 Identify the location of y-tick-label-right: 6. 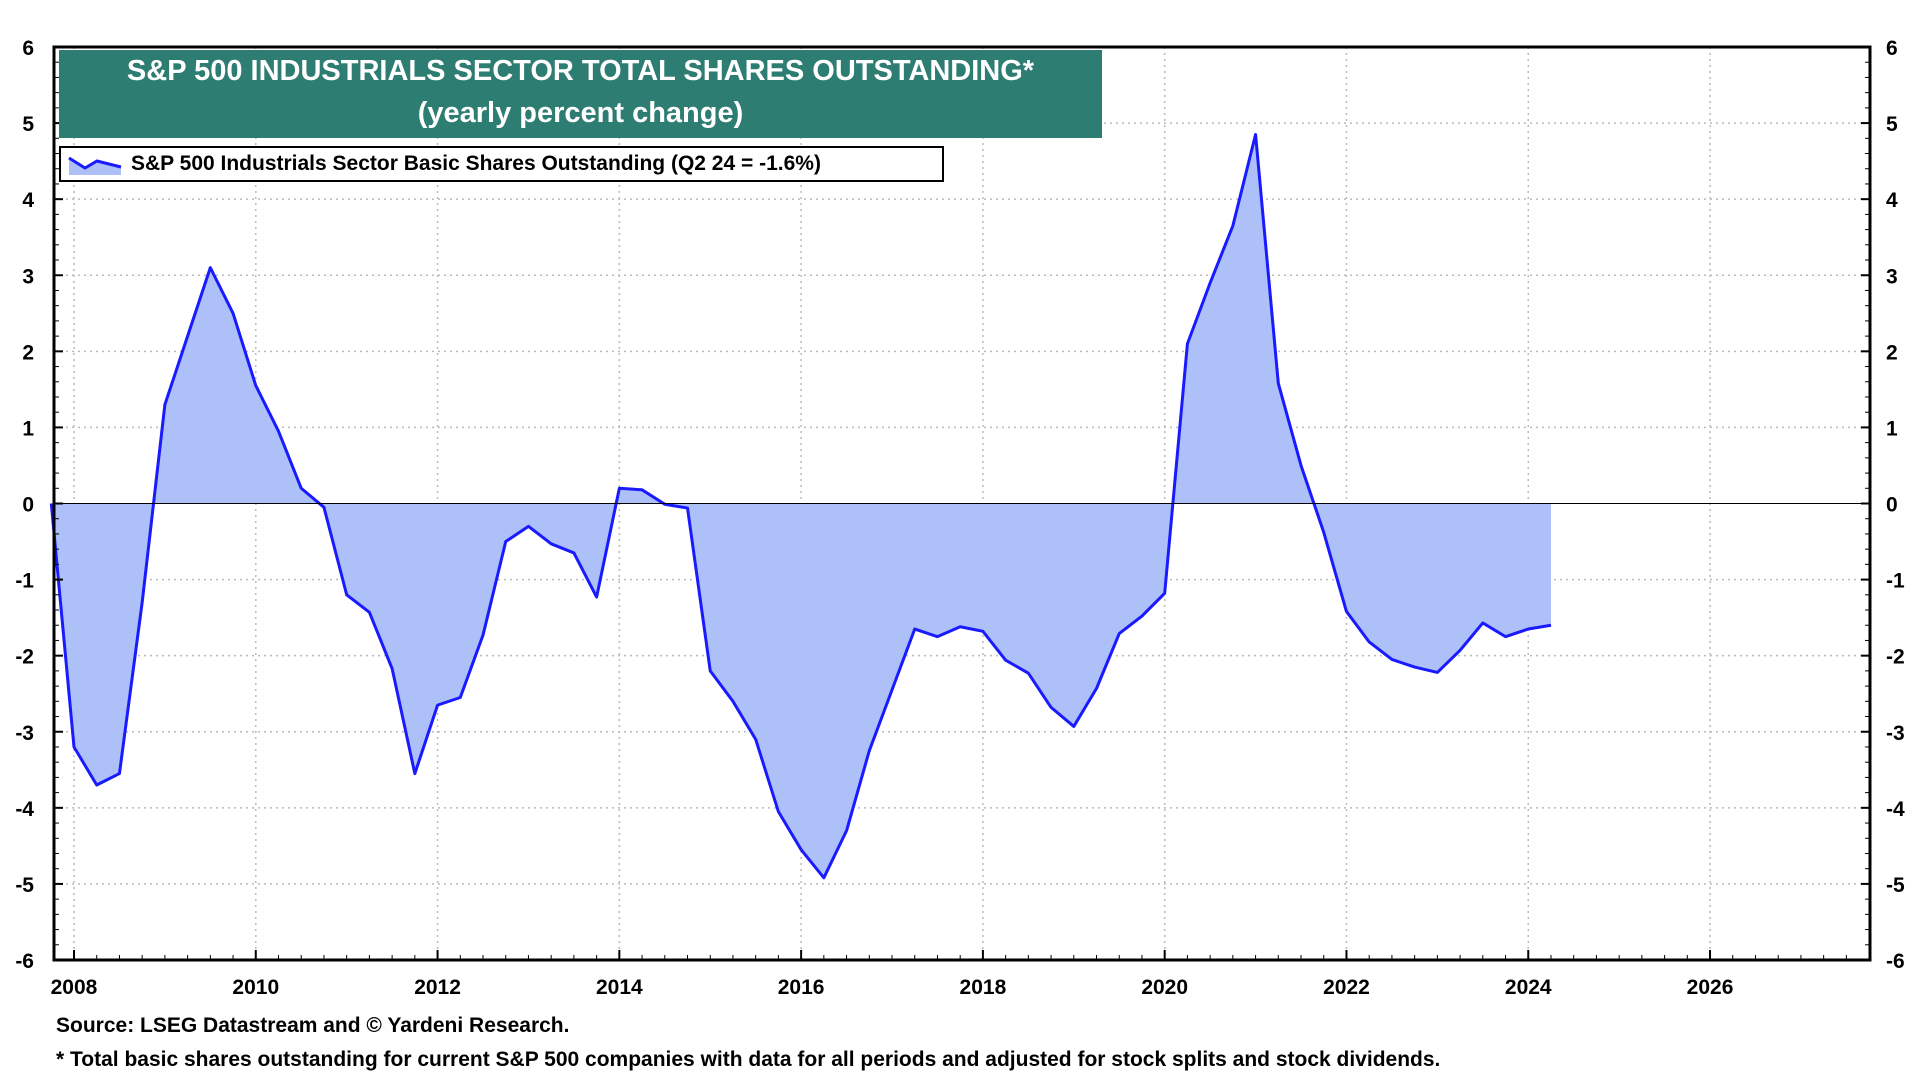
(1892, 48).